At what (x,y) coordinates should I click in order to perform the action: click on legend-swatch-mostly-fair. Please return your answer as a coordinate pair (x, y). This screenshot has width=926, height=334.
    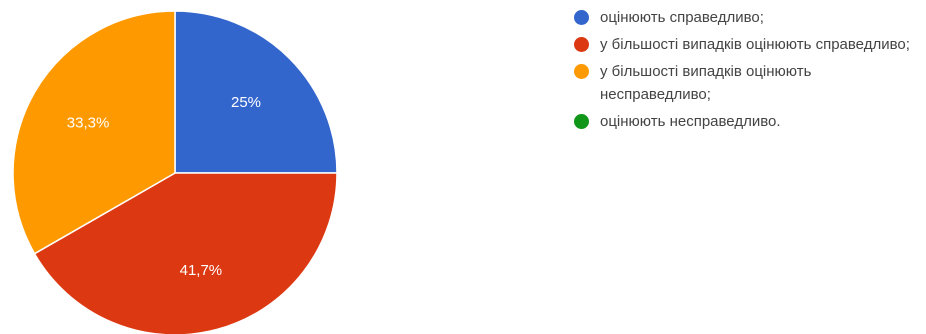
    Looking at the image, I should click on (581, 44).